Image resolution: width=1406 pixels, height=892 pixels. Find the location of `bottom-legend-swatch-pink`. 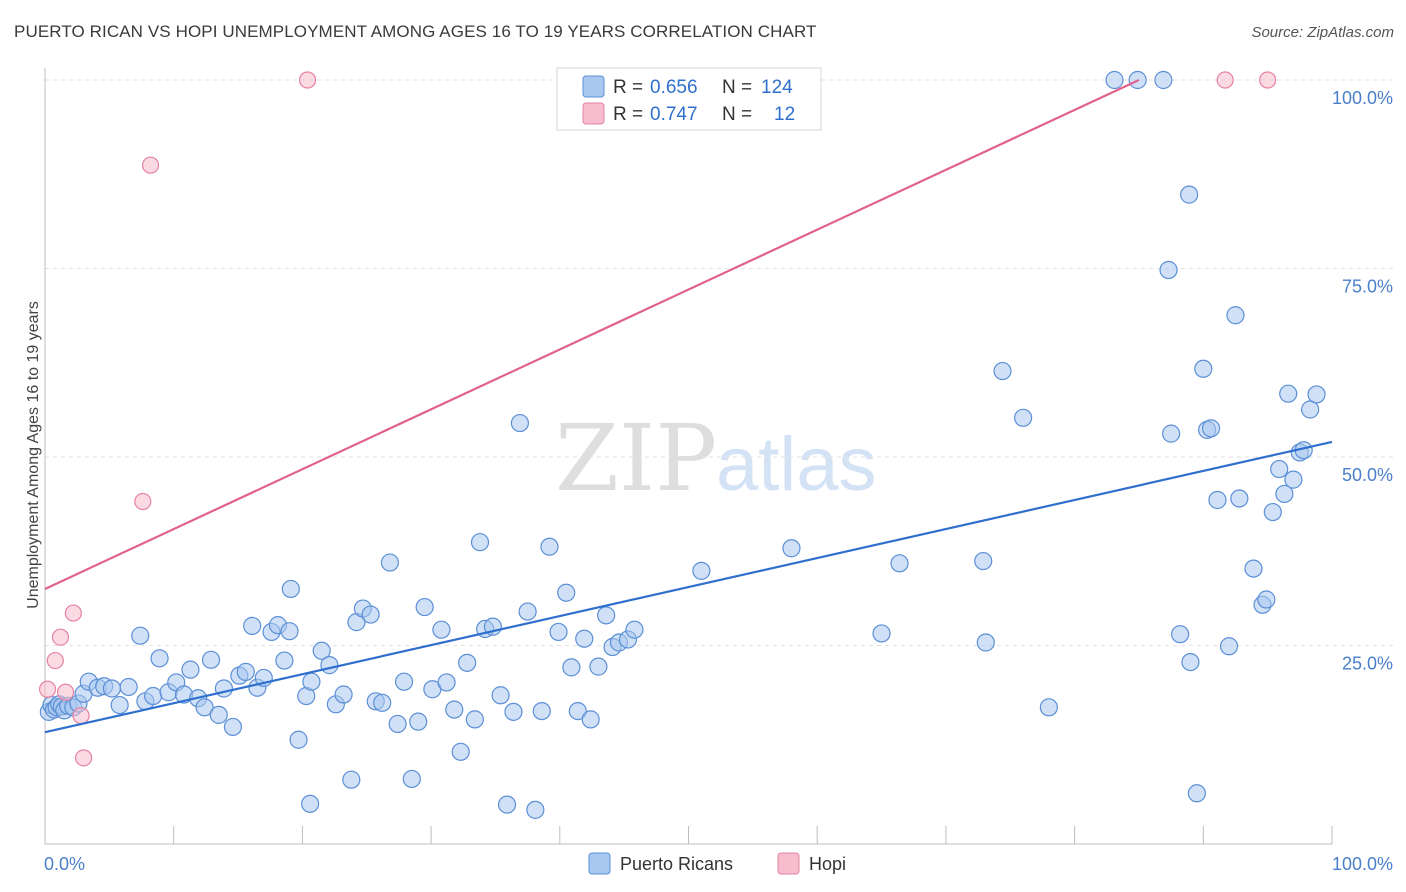

bottom-legend-swatch-pink is located at coordinates (788, 863).